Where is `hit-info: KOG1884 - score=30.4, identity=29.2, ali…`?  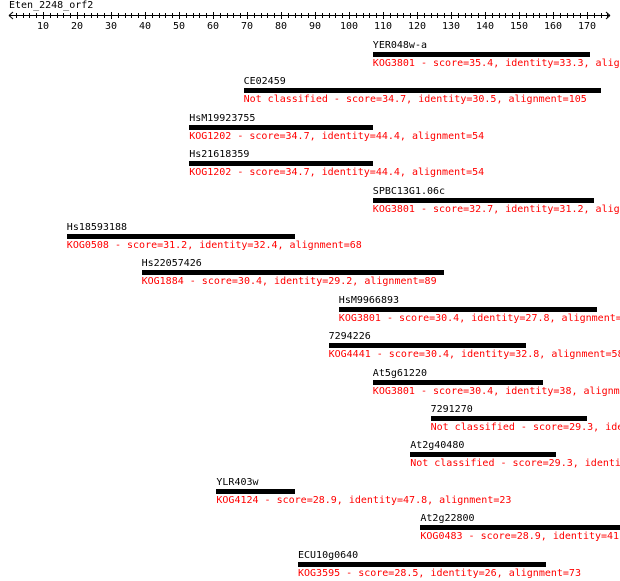 hit-info: KOG1884 - score=30.4, identity=29.2, ali… is located at coordinates (289, 282).